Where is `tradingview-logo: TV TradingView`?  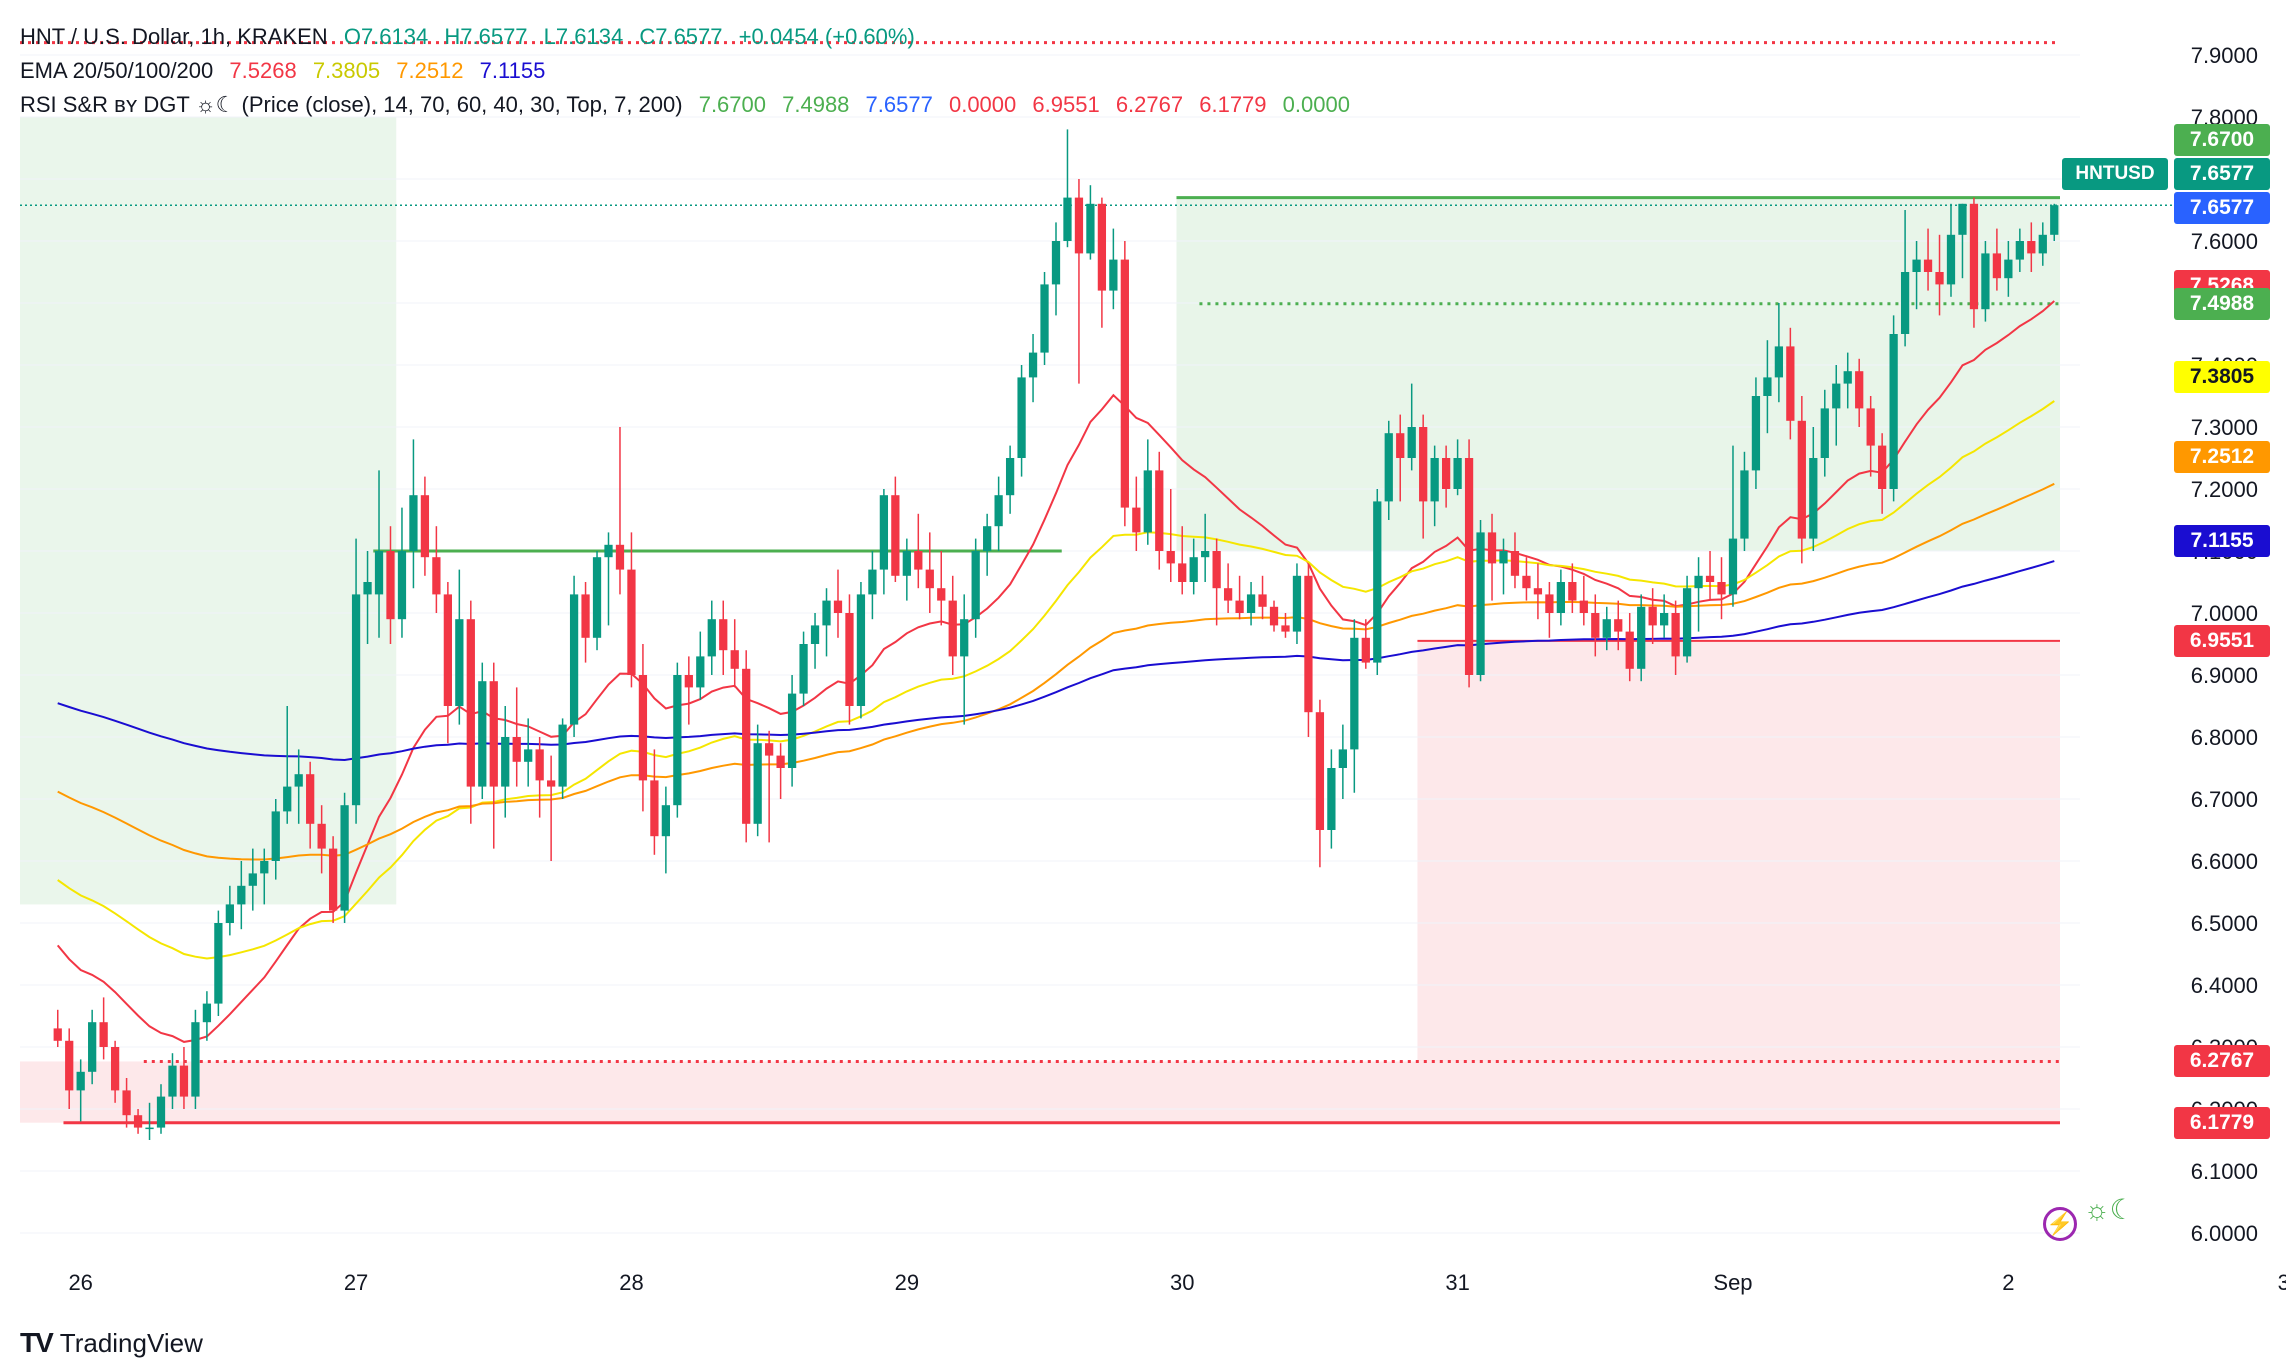
tradingview-logo: TV TradingView is located at coordinates (111, 1343).